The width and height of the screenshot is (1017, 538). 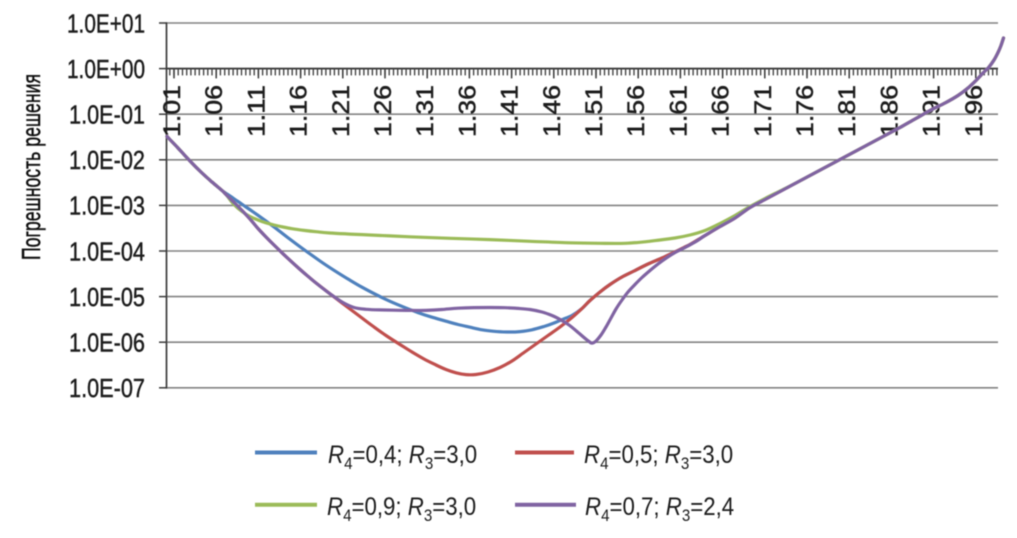 I want to click on svg-text: 1.0E-05, so click(x=107, y=297).